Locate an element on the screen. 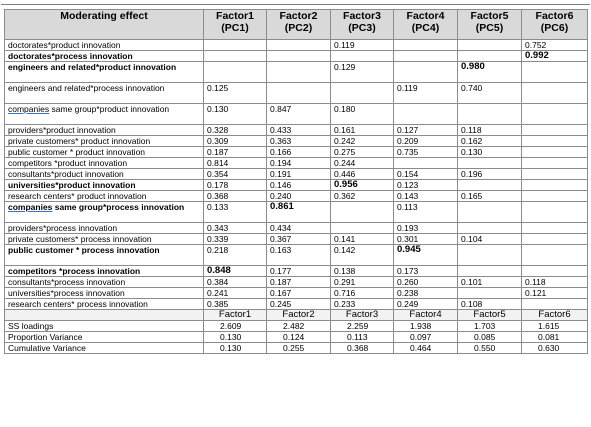  loading-cell: 0.178 is located at coordinates (235, 185).